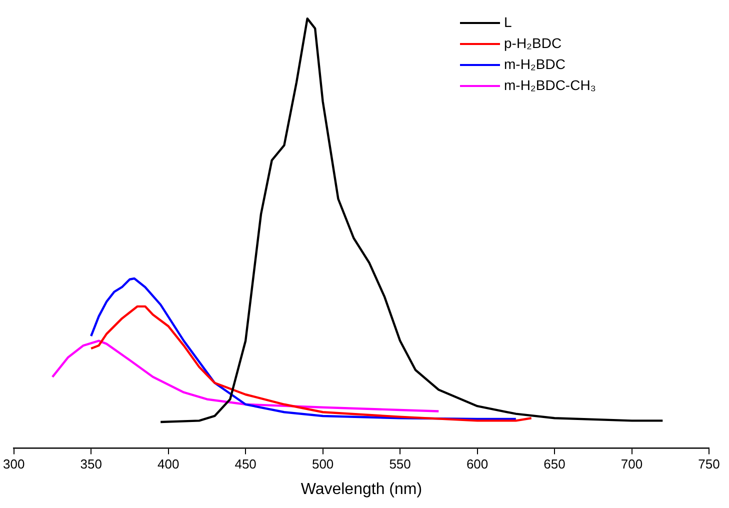 The height and width of the screenshot is (508, 729). Describe the element at coordinates (323, 464) in the screenshot. I see `x-tick-label: 500` at that location.